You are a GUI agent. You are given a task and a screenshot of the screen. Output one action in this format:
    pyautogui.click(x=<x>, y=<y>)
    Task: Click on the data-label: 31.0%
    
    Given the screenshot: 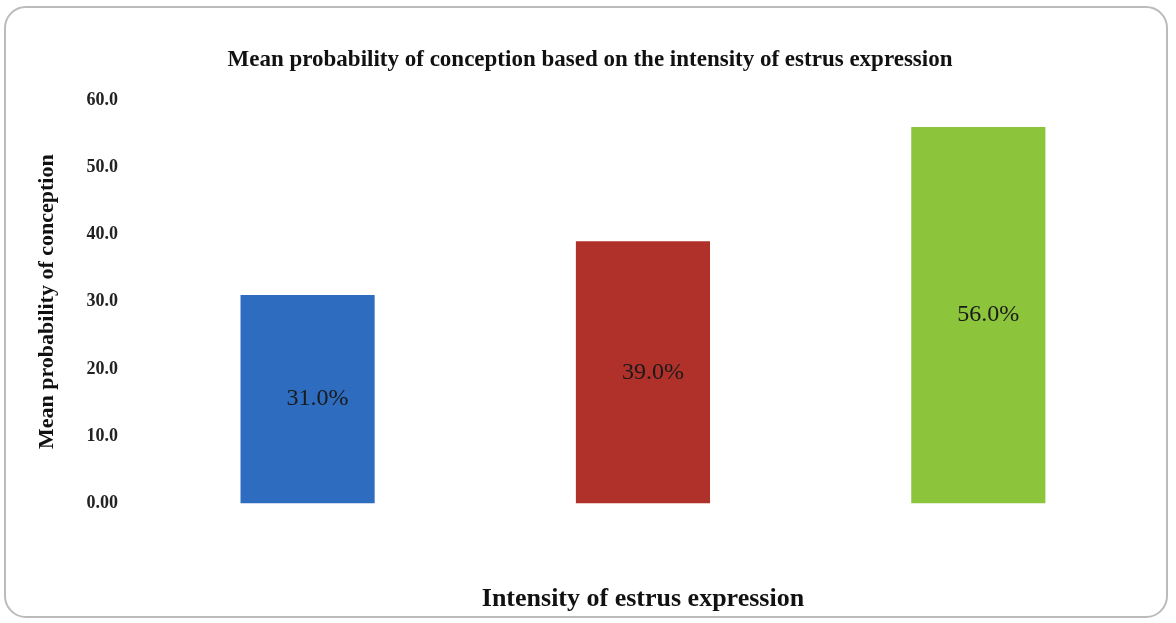 What is the action you would take?
    pyautogui.click(x=317, y=397)
    